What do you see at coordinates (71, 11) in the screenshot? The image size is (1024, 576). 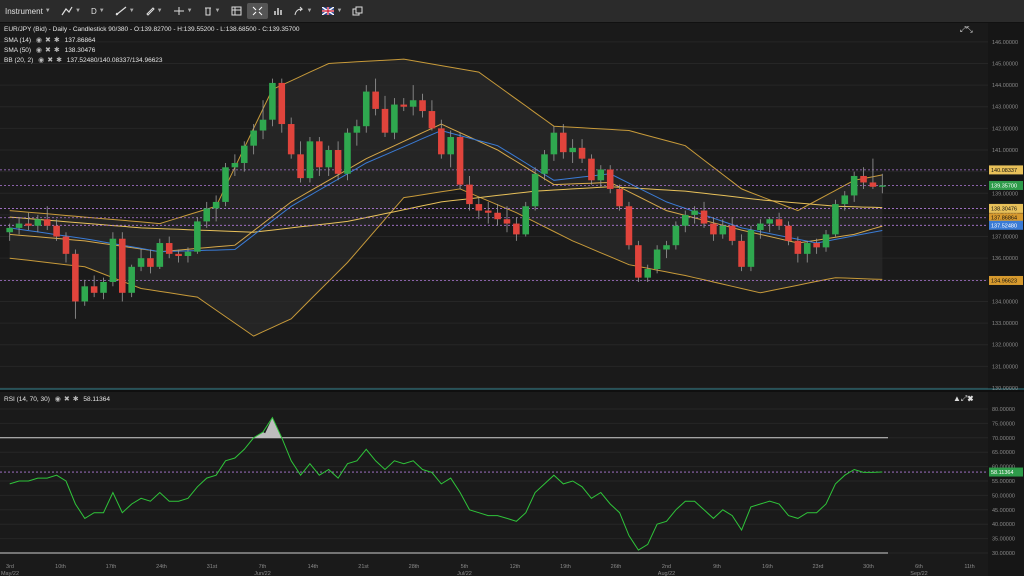 I see `drawing-tools-icon: ▼` at bounding box center [71, 11].